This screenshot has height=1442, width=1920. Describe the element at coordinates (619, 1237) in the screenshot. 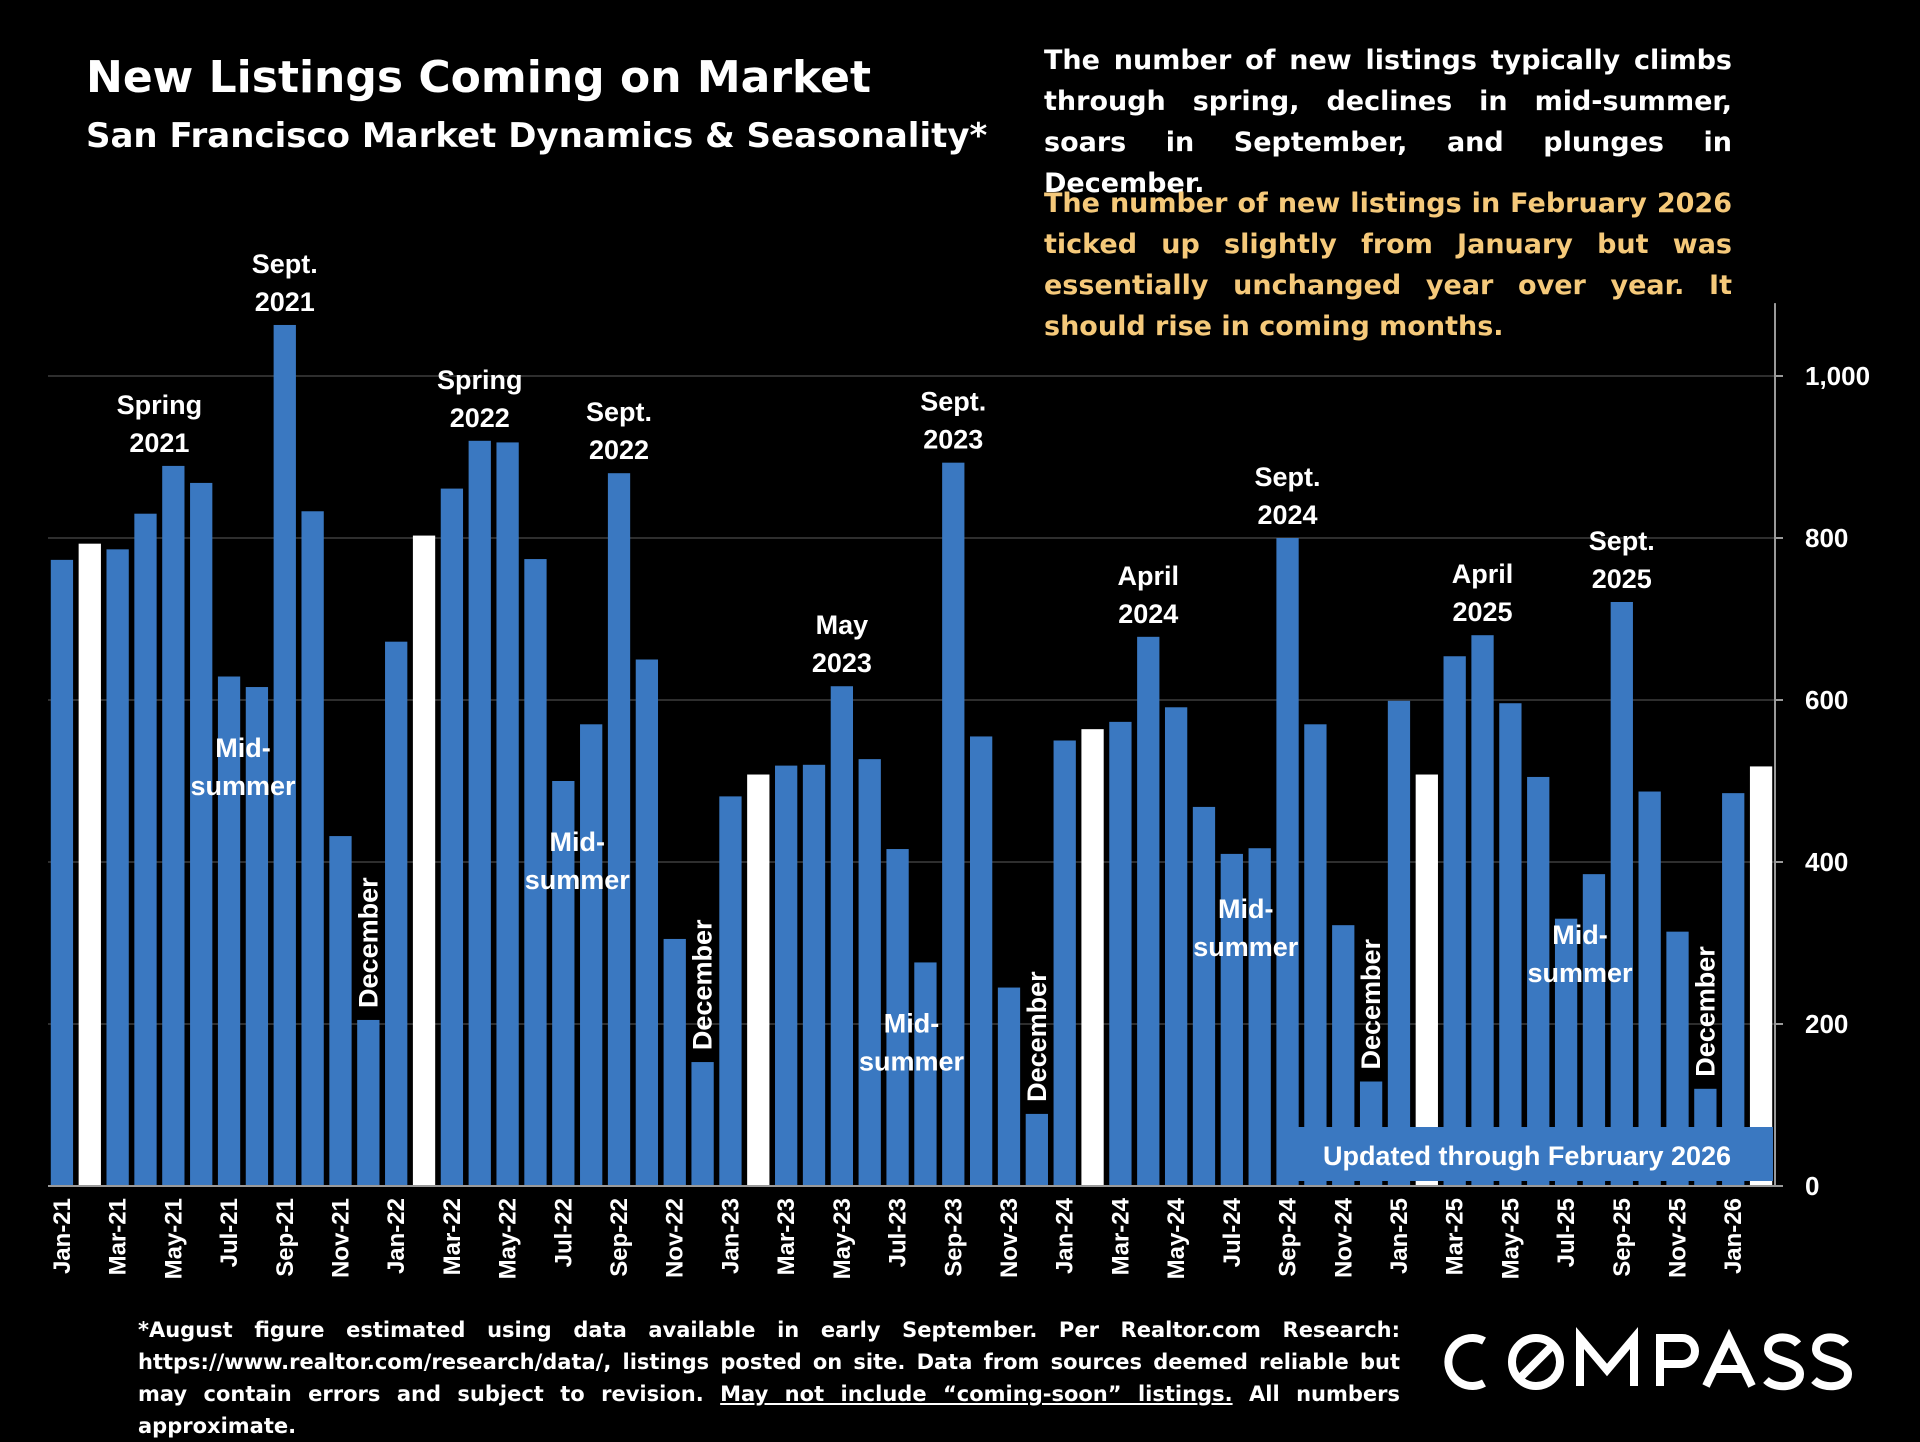

I see `x-tick-label: Sep-22` at that location.